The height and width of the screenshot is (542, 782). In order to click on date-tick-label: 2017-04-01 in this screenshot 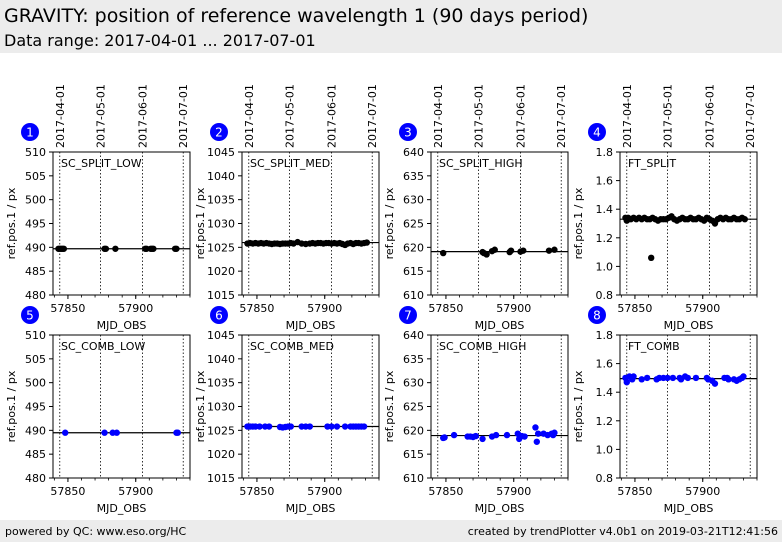, I will do `click(249, 116)`.